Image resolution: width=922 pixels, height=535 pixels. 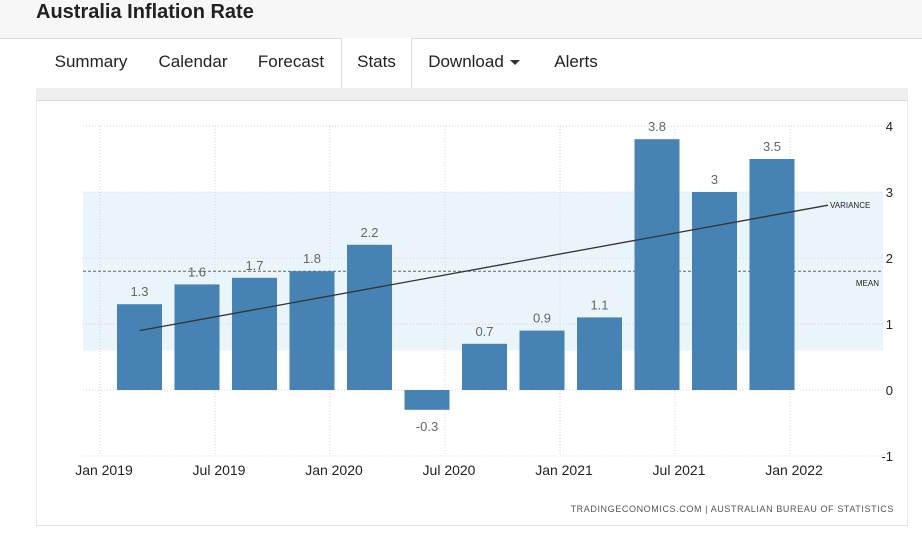 What do you see at coordinates (889, 324) in the screenshot?
I see `y-tick-label: 1` at bounding box center [889, 324].